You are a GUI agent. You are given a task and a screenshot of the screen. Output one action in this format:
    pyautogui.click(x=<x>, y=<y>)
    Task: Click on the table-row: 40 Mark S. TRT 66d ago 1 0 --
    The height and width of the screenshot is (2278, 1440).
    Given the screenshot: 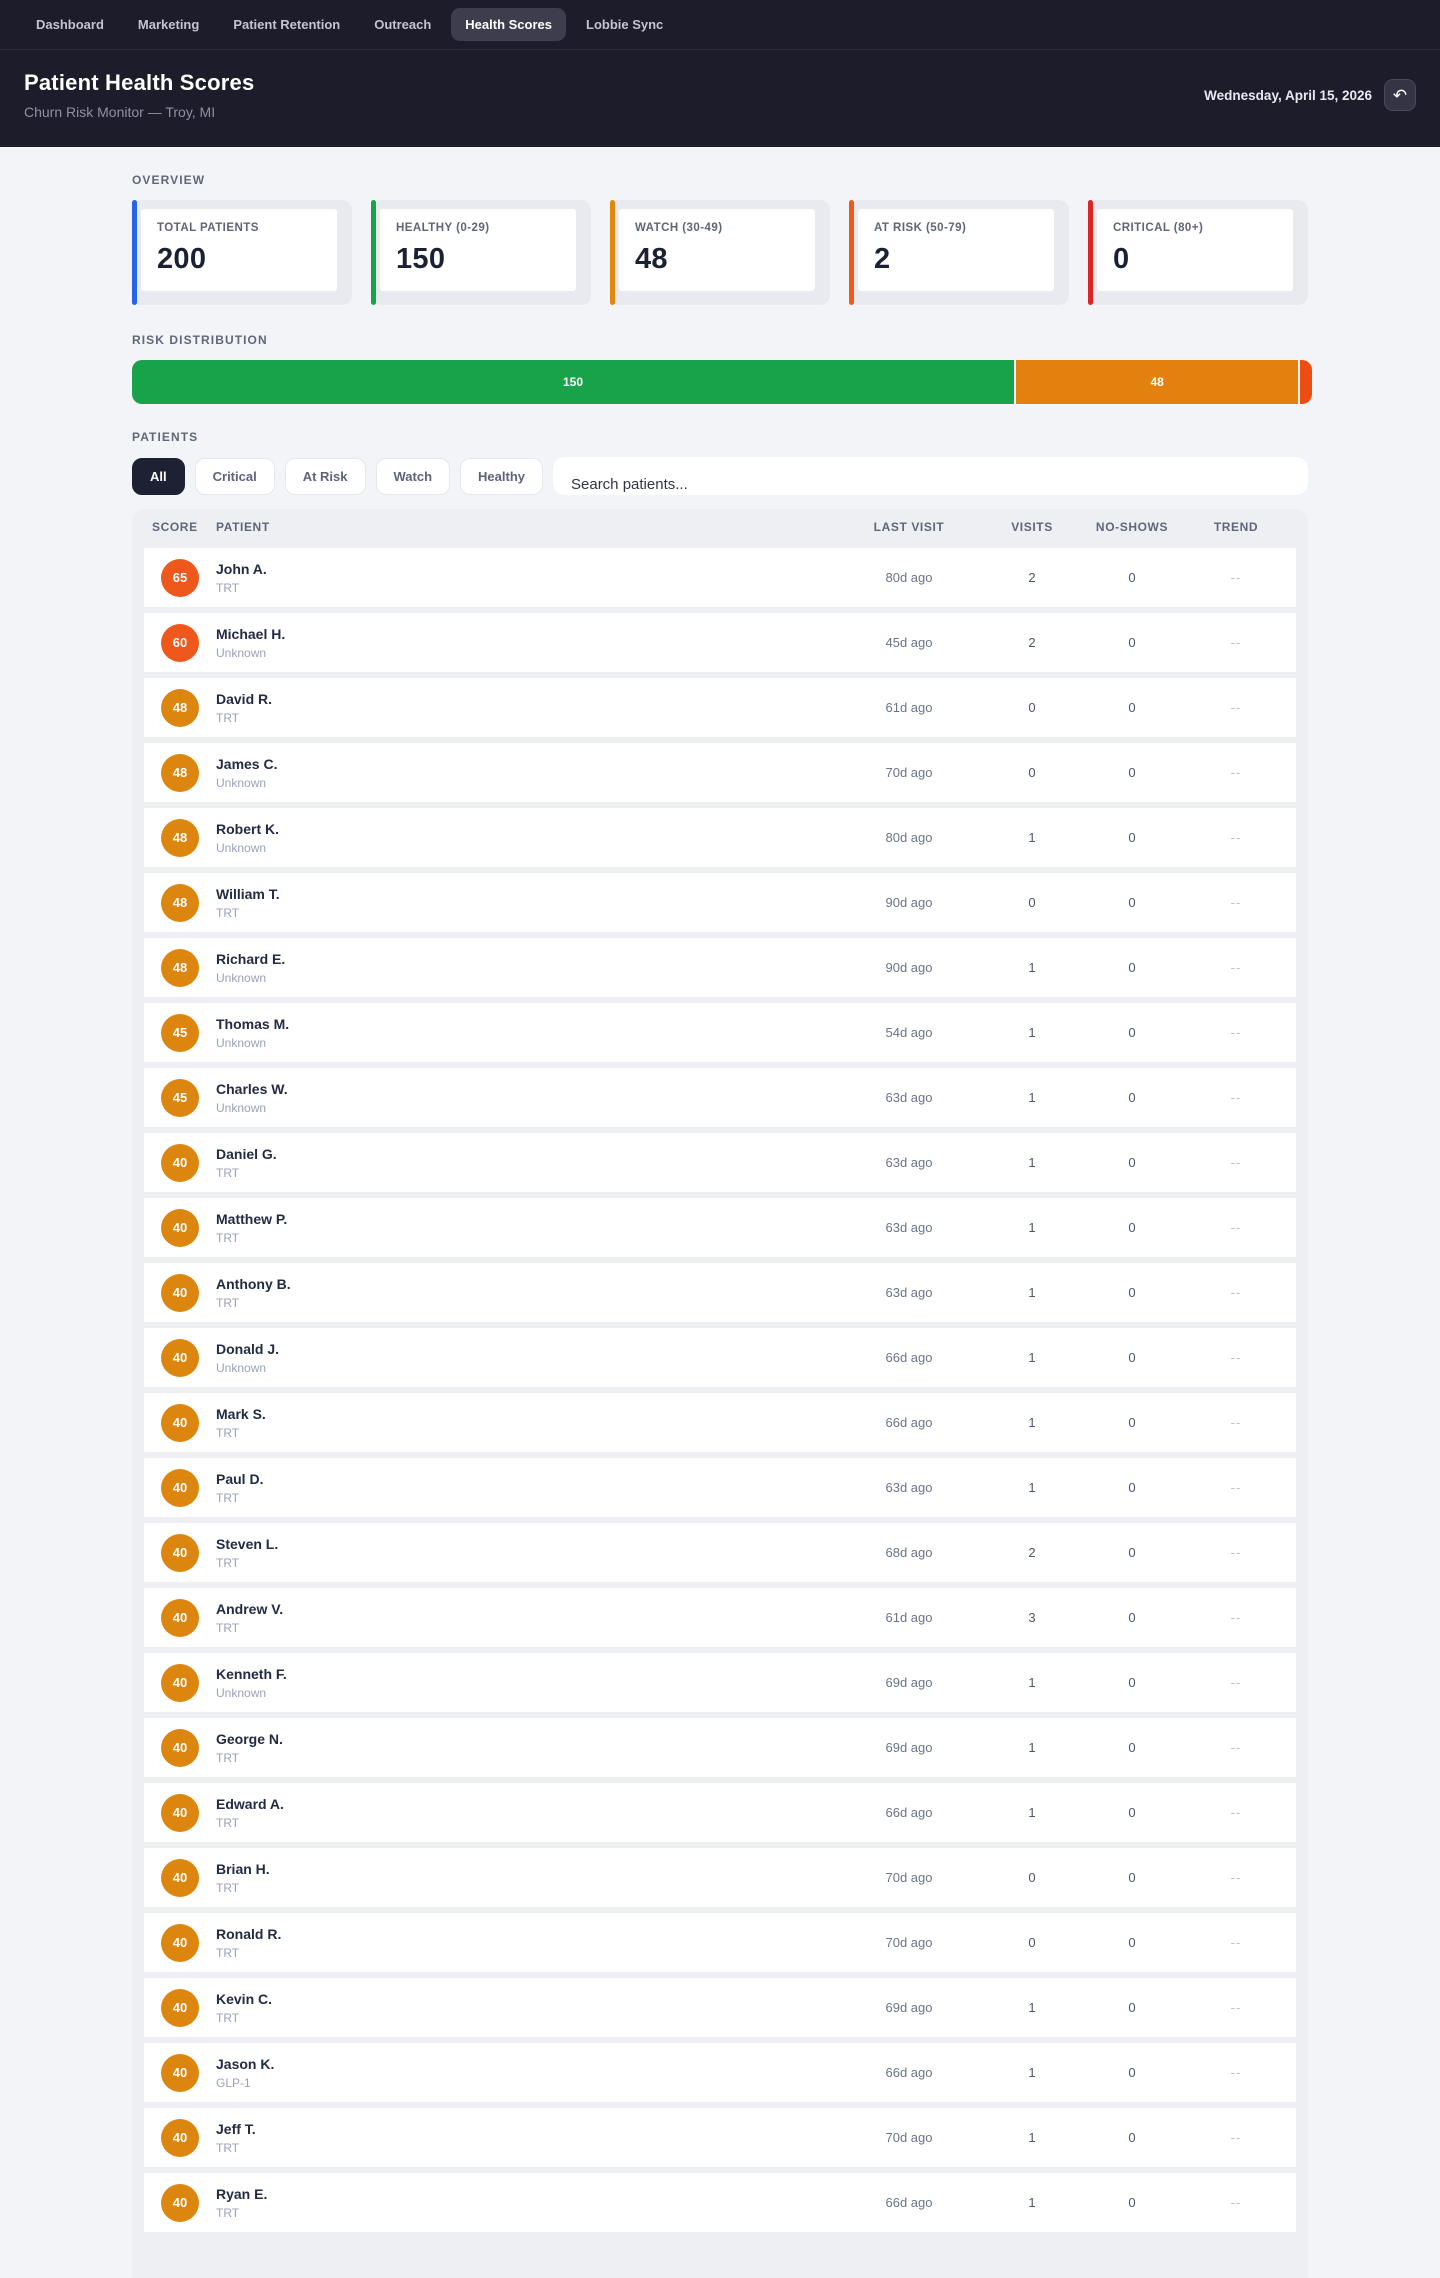 What is the action you would take?
    pyautogui.click(x=720, y=1422)
    